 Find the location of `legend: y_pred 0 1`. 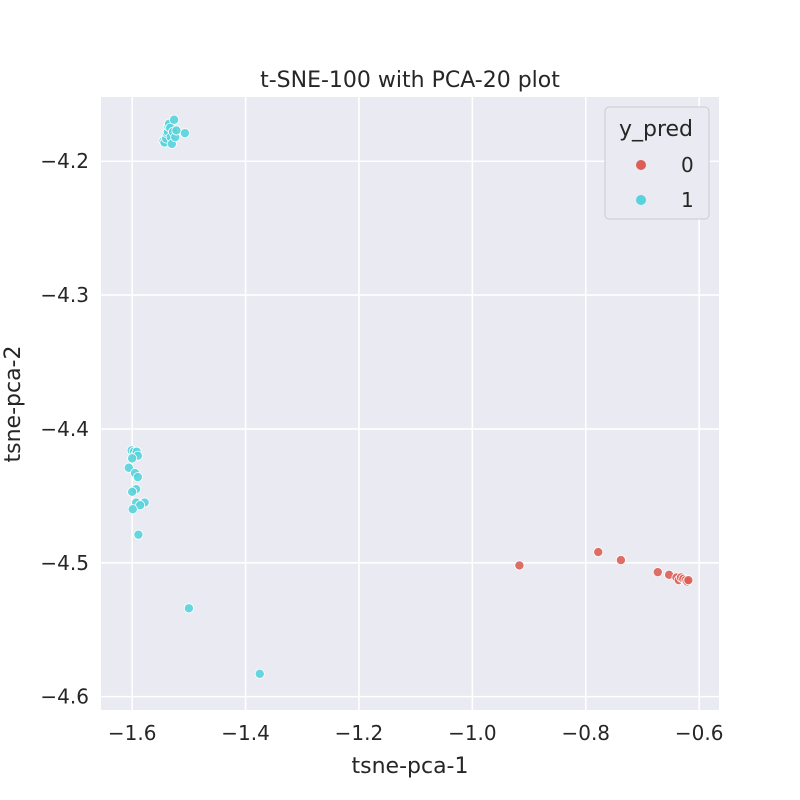

legend: y_pred 0 1 is located at coordinates (657, 163).